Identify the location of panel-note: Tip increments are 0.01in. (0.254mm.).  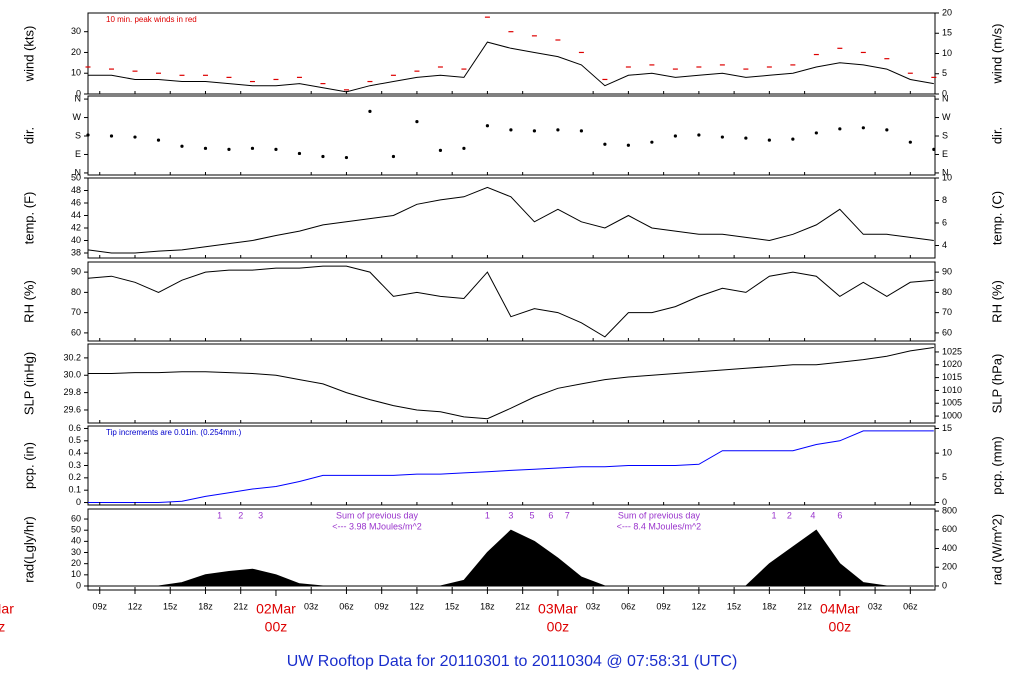
(174, 432).